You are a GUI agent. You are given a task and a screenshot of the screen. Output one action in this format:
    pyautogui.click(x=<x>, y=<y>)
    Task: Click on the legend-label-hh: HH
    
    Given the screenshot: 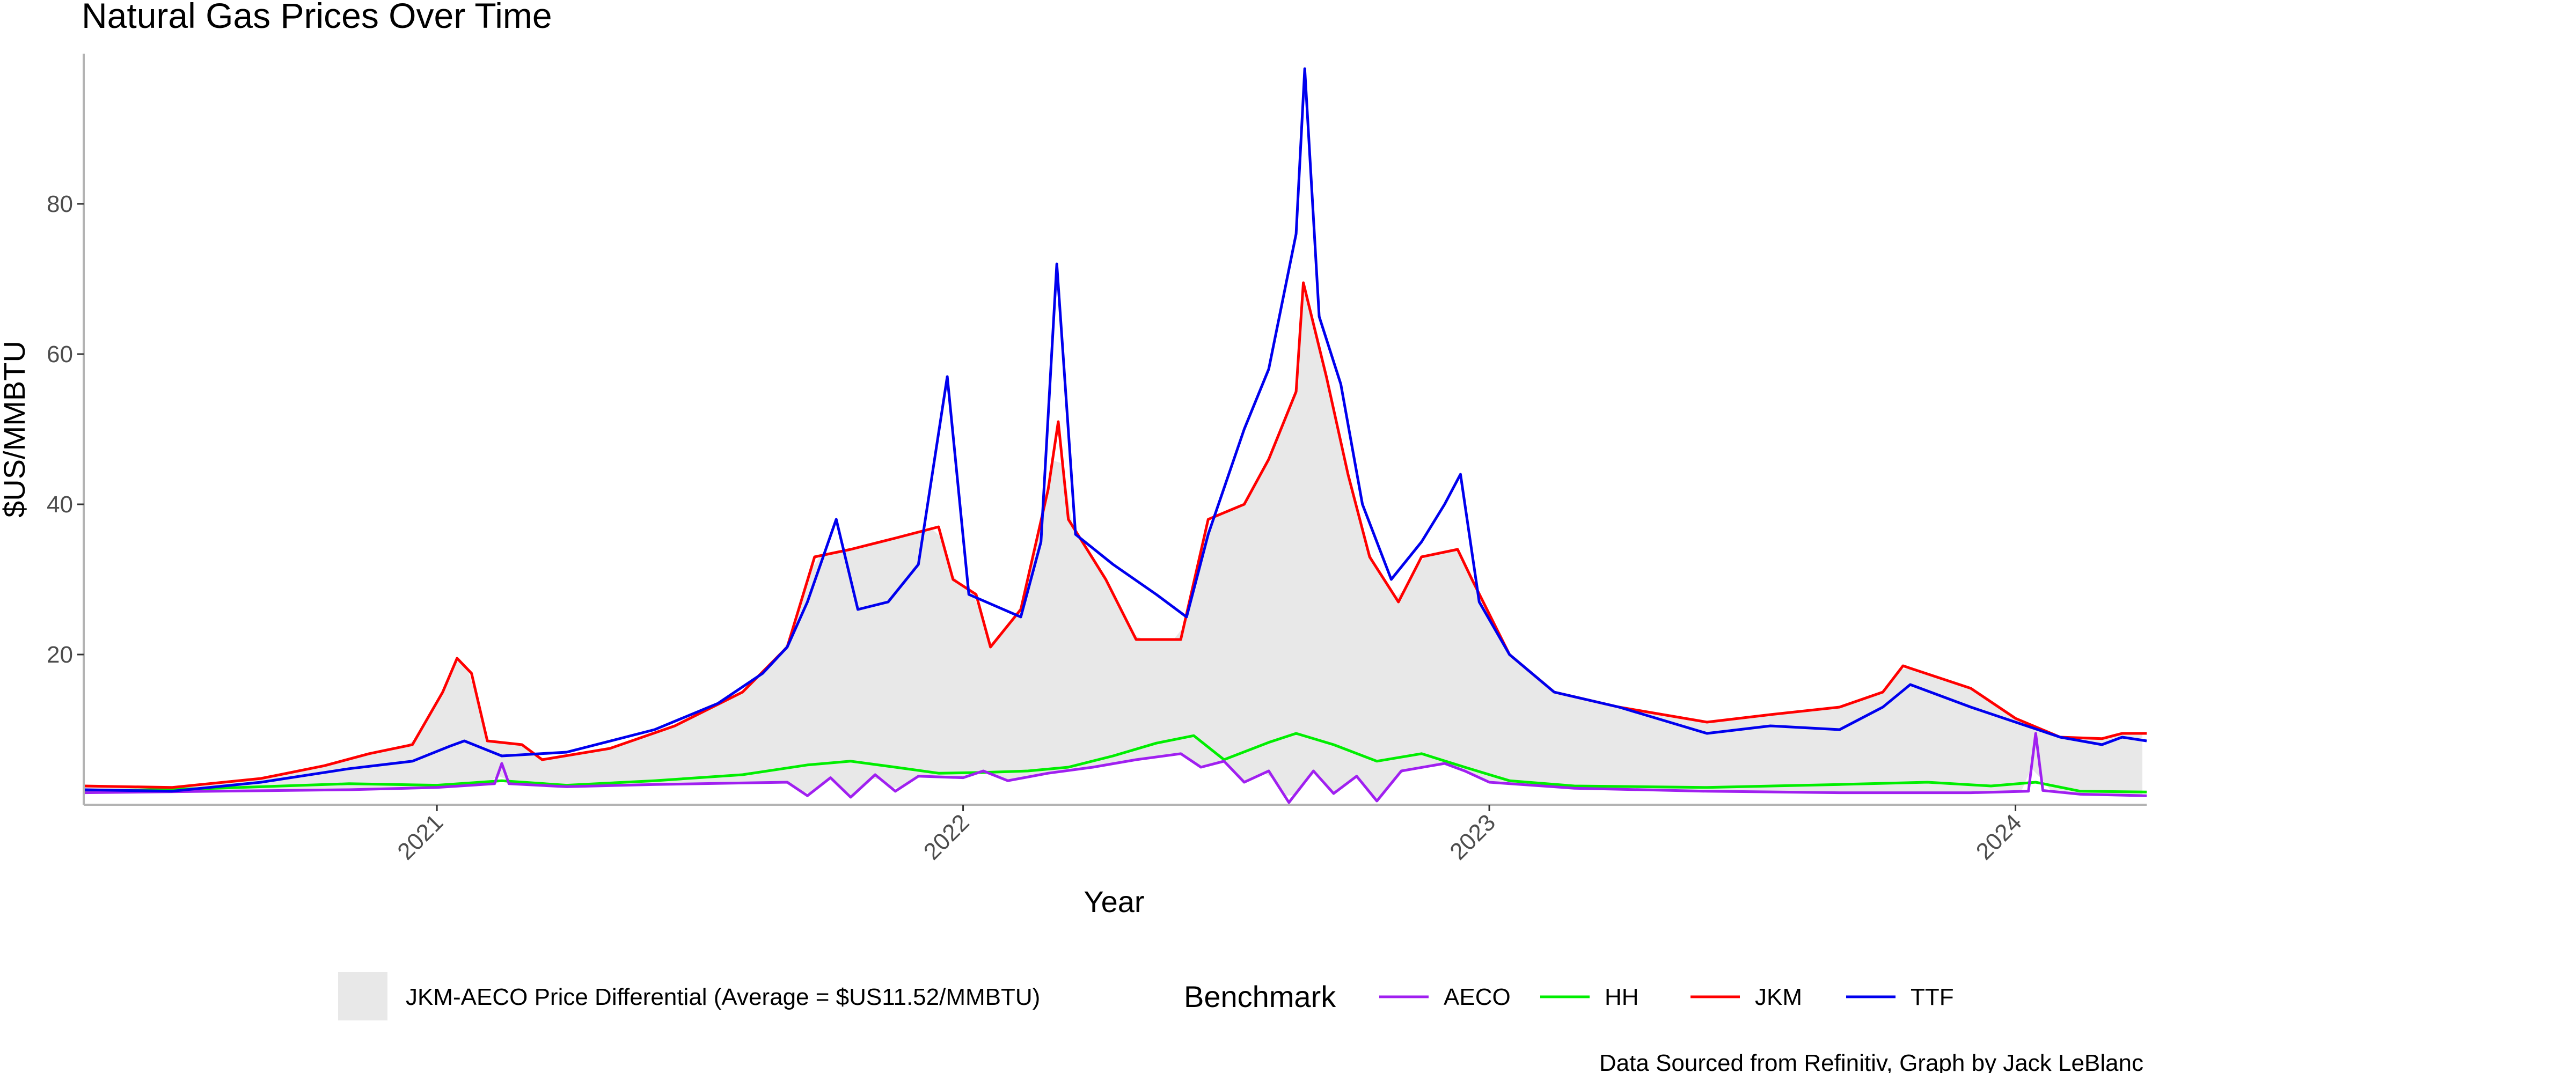 What is the action you would take?
    pyautogui.click(x=1622, y=997)
    